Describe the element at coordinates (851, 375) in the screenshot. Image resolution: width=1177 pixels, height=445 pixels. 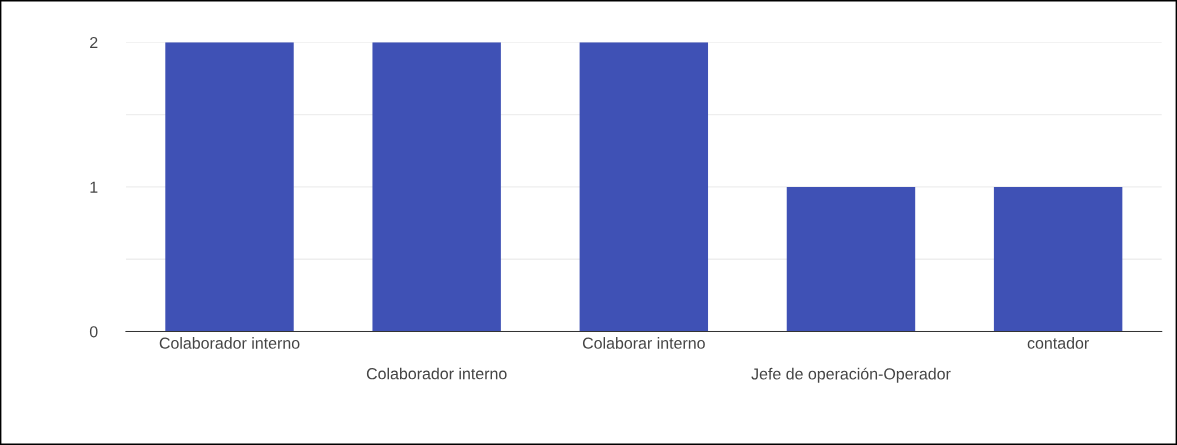
I see `x-tick-label: Jefe de operación-Operador` at that location.